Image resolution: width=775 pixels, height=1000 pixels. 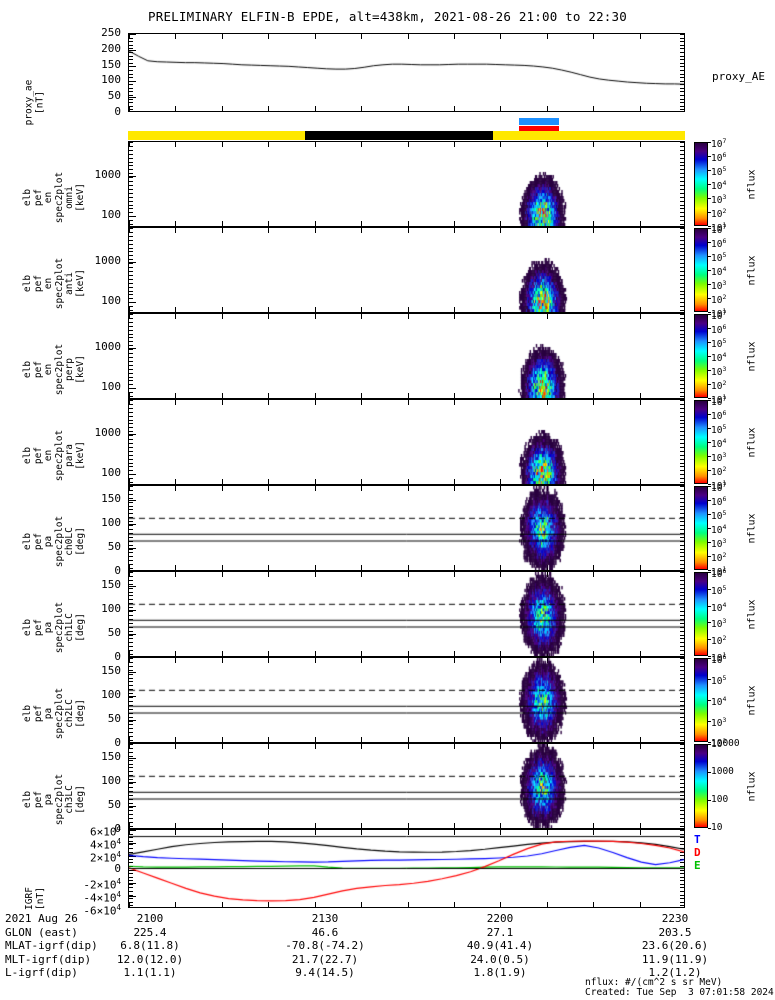 What do you see at coordinates (697, 852) in the screenshot?
I see `legend-igrf-D: D` at bounding box center [697, 852].